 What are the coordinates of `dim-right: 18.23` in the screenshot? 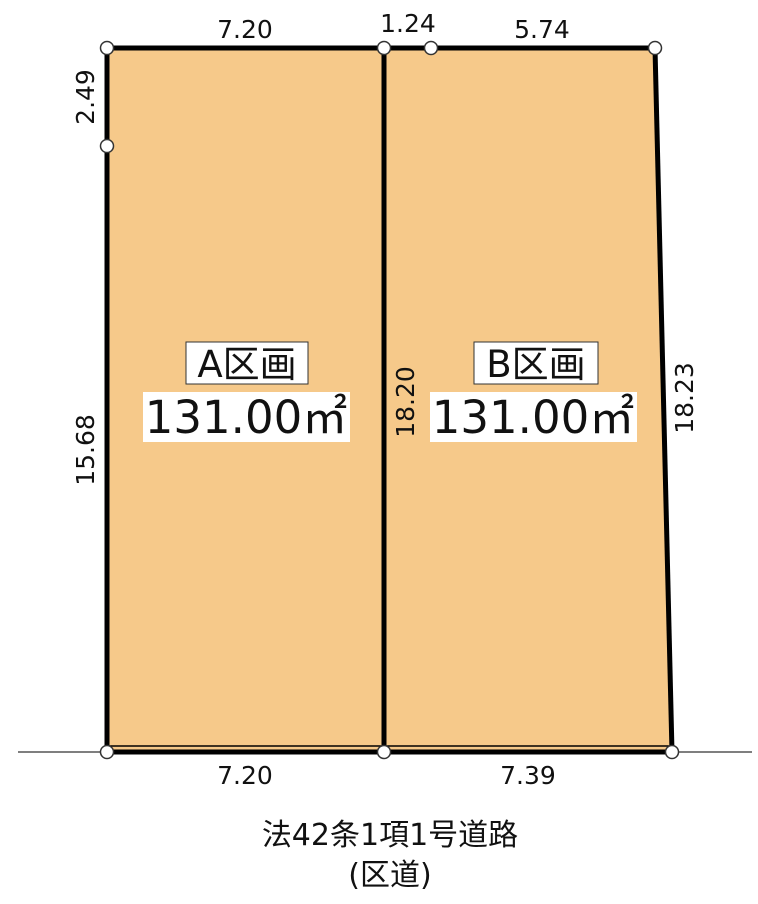 It's located at (684, 398).